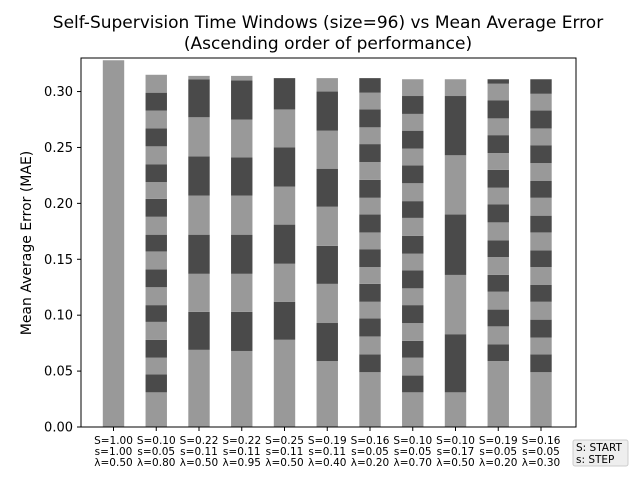  What do you see at coordinates (541, 441) in the screenshot?
I see `x-tick-label: S=0.16` at bounding box center [541, 441].